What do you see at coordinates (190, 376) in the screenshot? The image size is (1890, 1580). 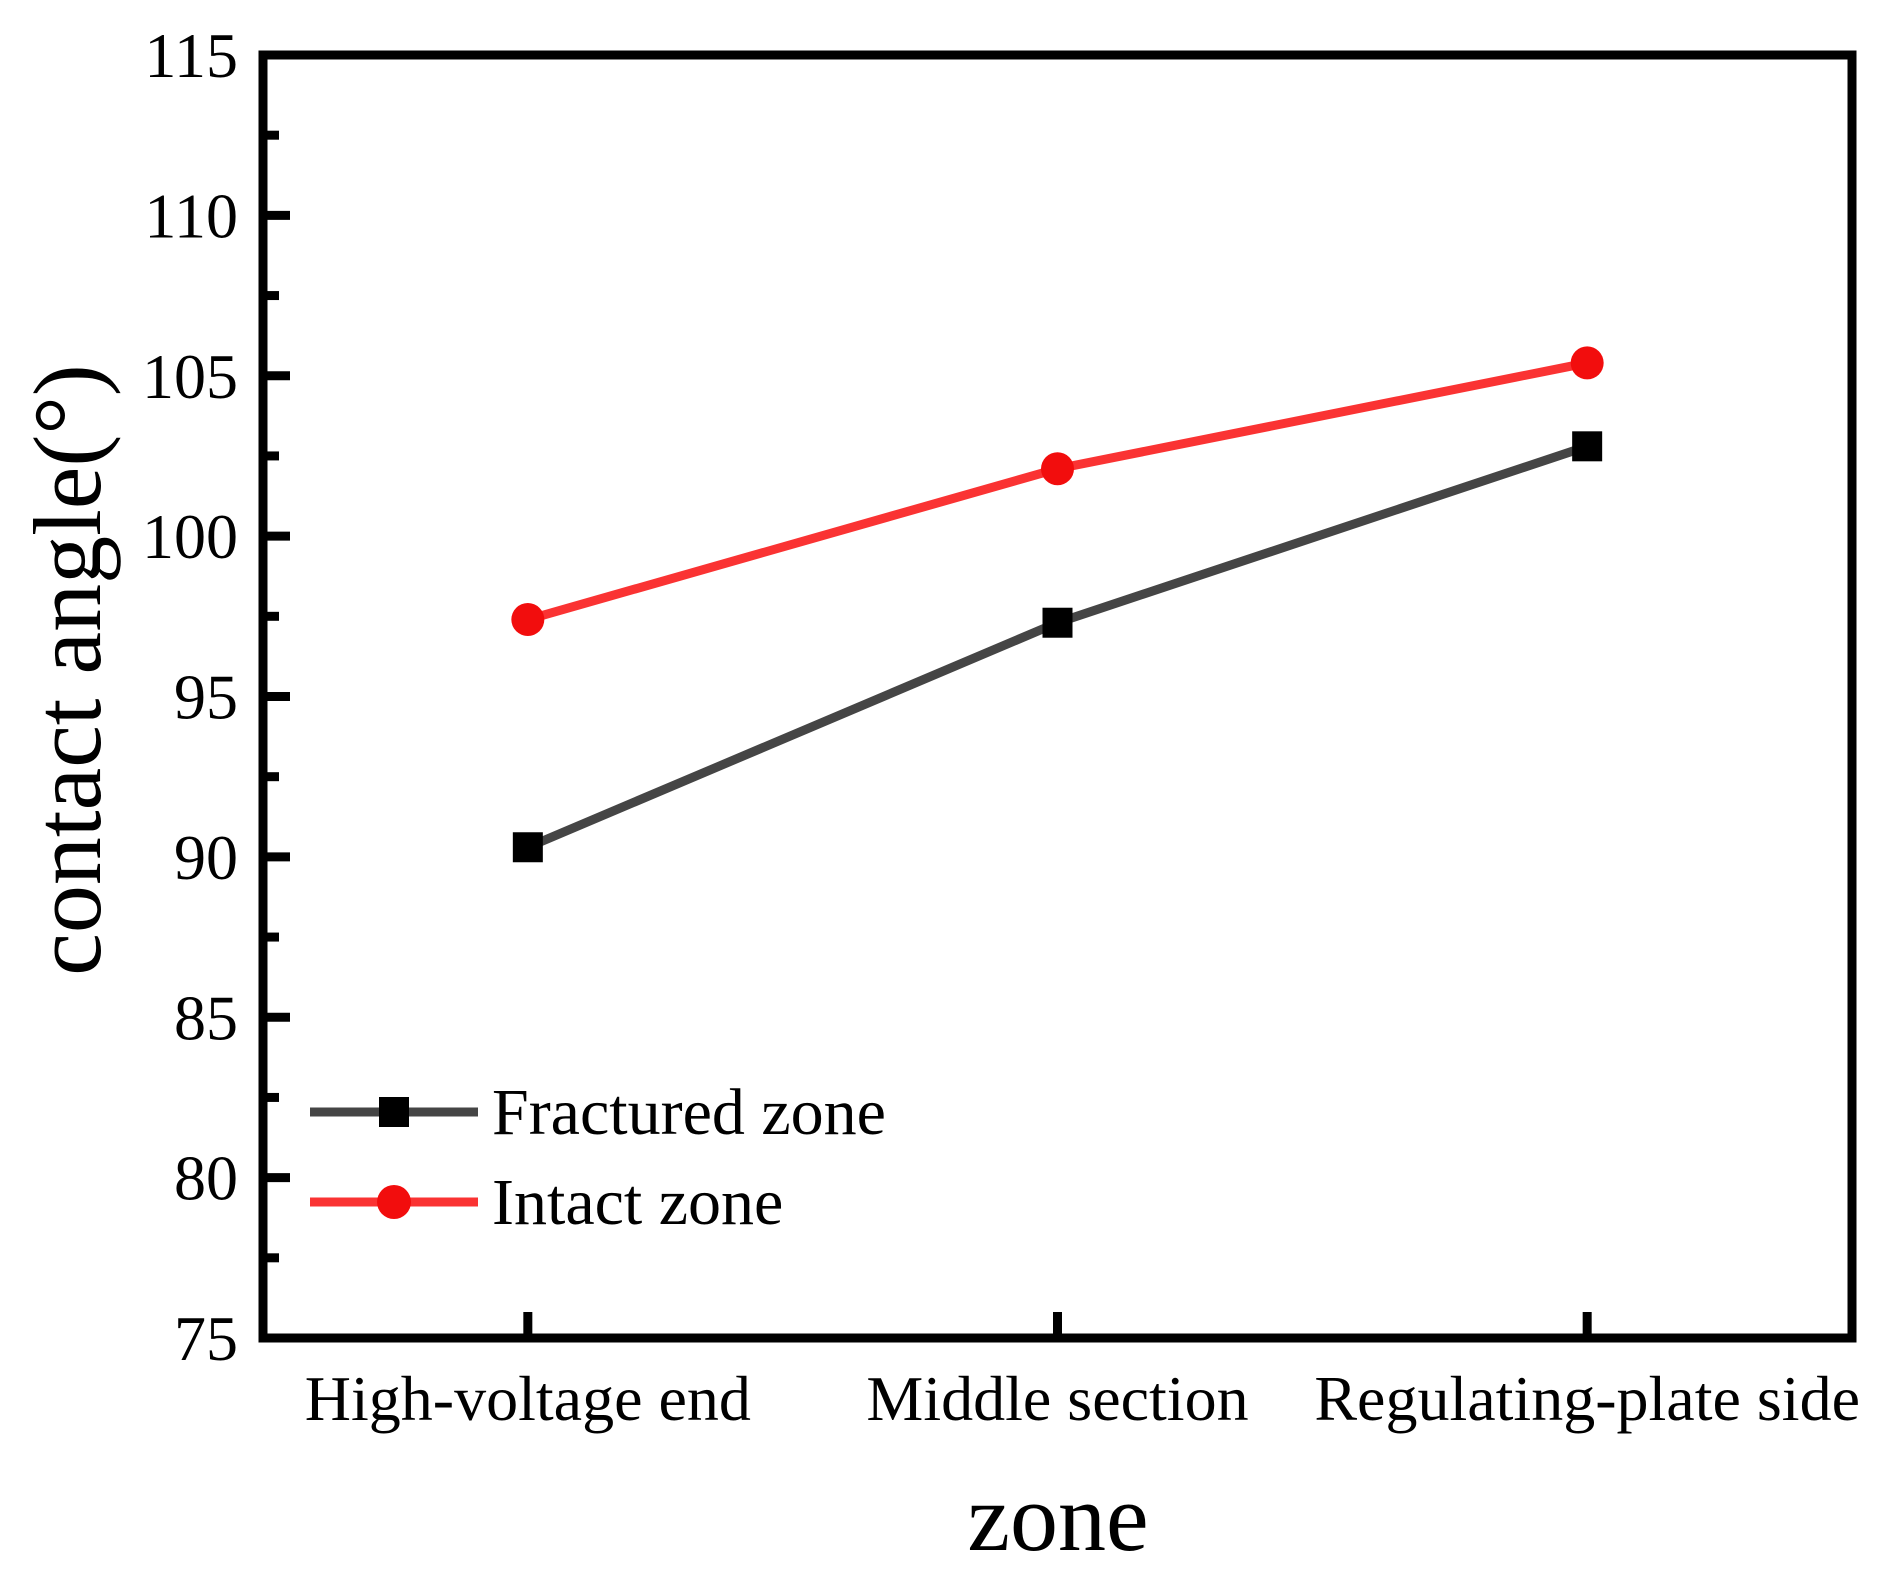 I see `y-tick-label: 105` at bounding box center [190, 376].